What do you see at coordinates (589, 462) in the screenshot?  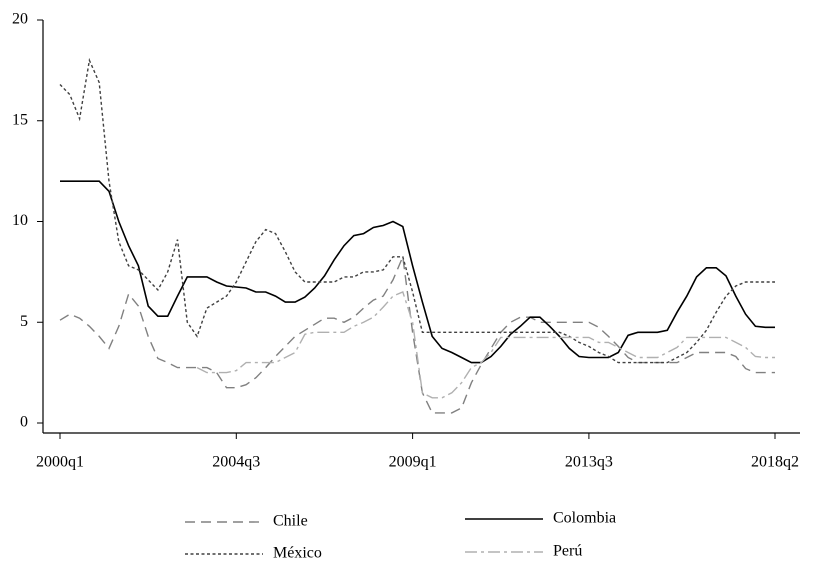 I see `x-tick-label: 2013q3` at bounding box center [589, 462].